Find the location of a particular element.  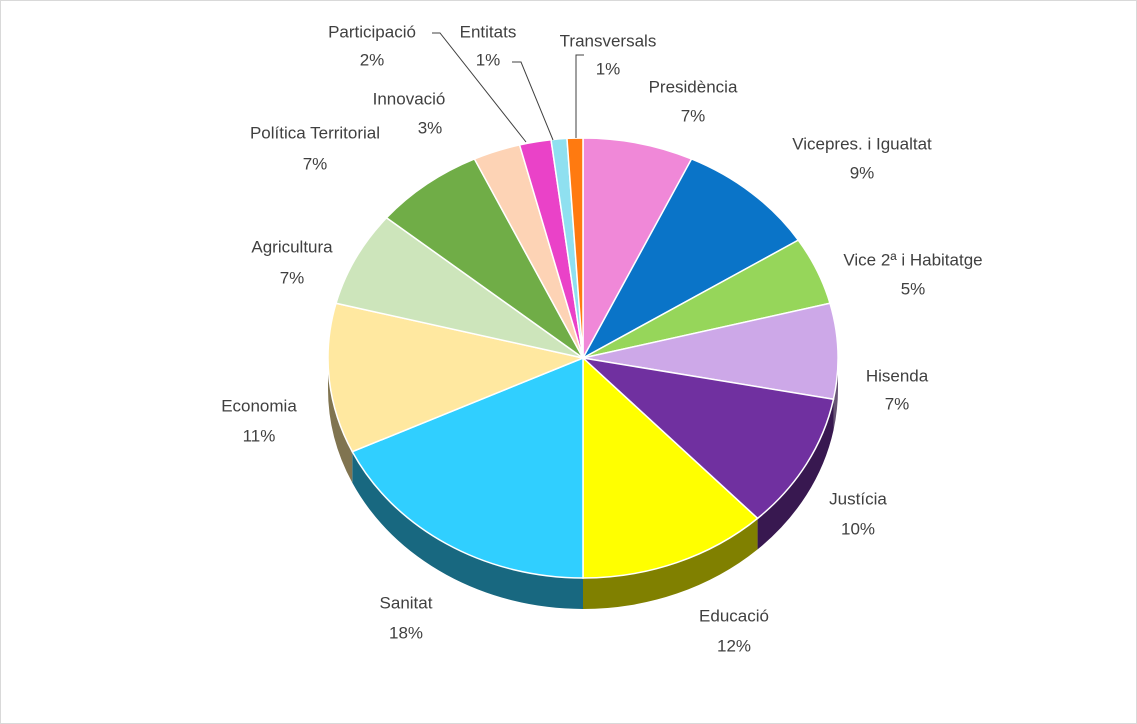

slice-value-label: 9% is located at coordinates (862, 172).